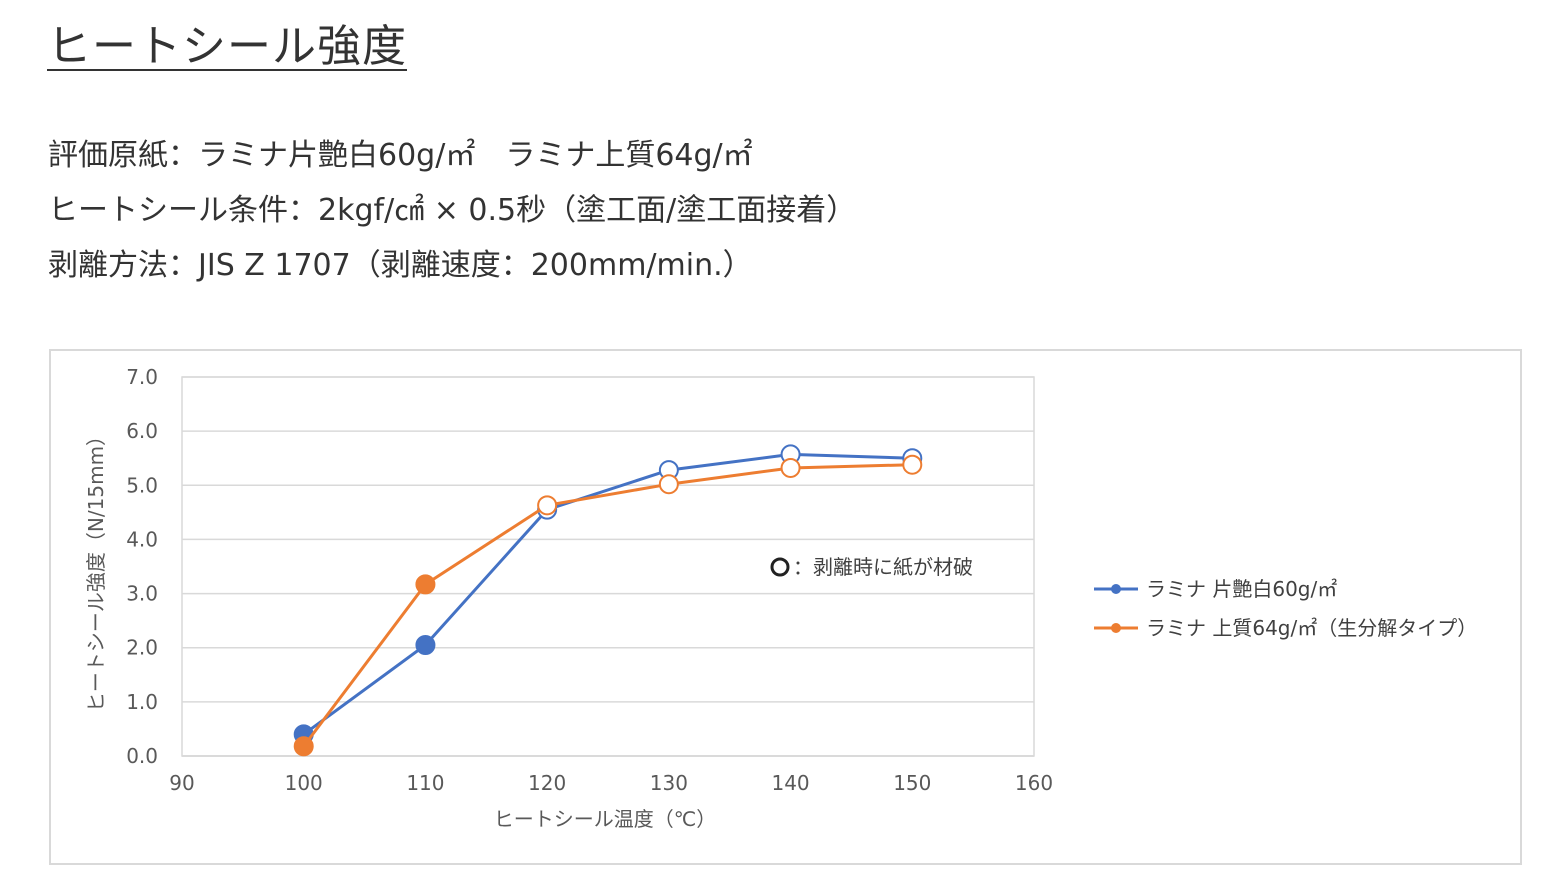 This screenshot has height=890, width=1562. Describe the element at coordinates (669, 783) in the screenshot. I see `x-tick-label: 130` at that location.